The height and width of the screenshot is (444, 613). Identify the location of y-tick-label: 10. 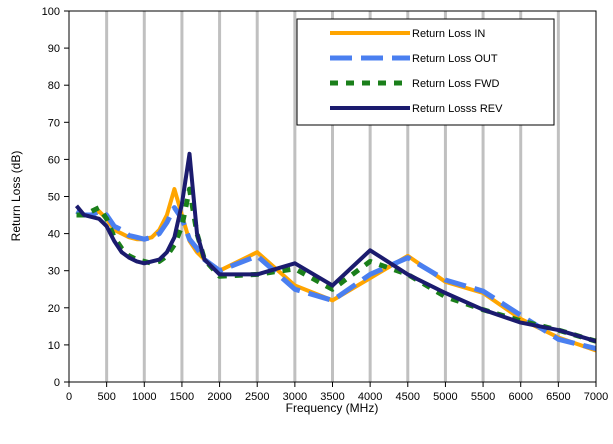
(54, 346).